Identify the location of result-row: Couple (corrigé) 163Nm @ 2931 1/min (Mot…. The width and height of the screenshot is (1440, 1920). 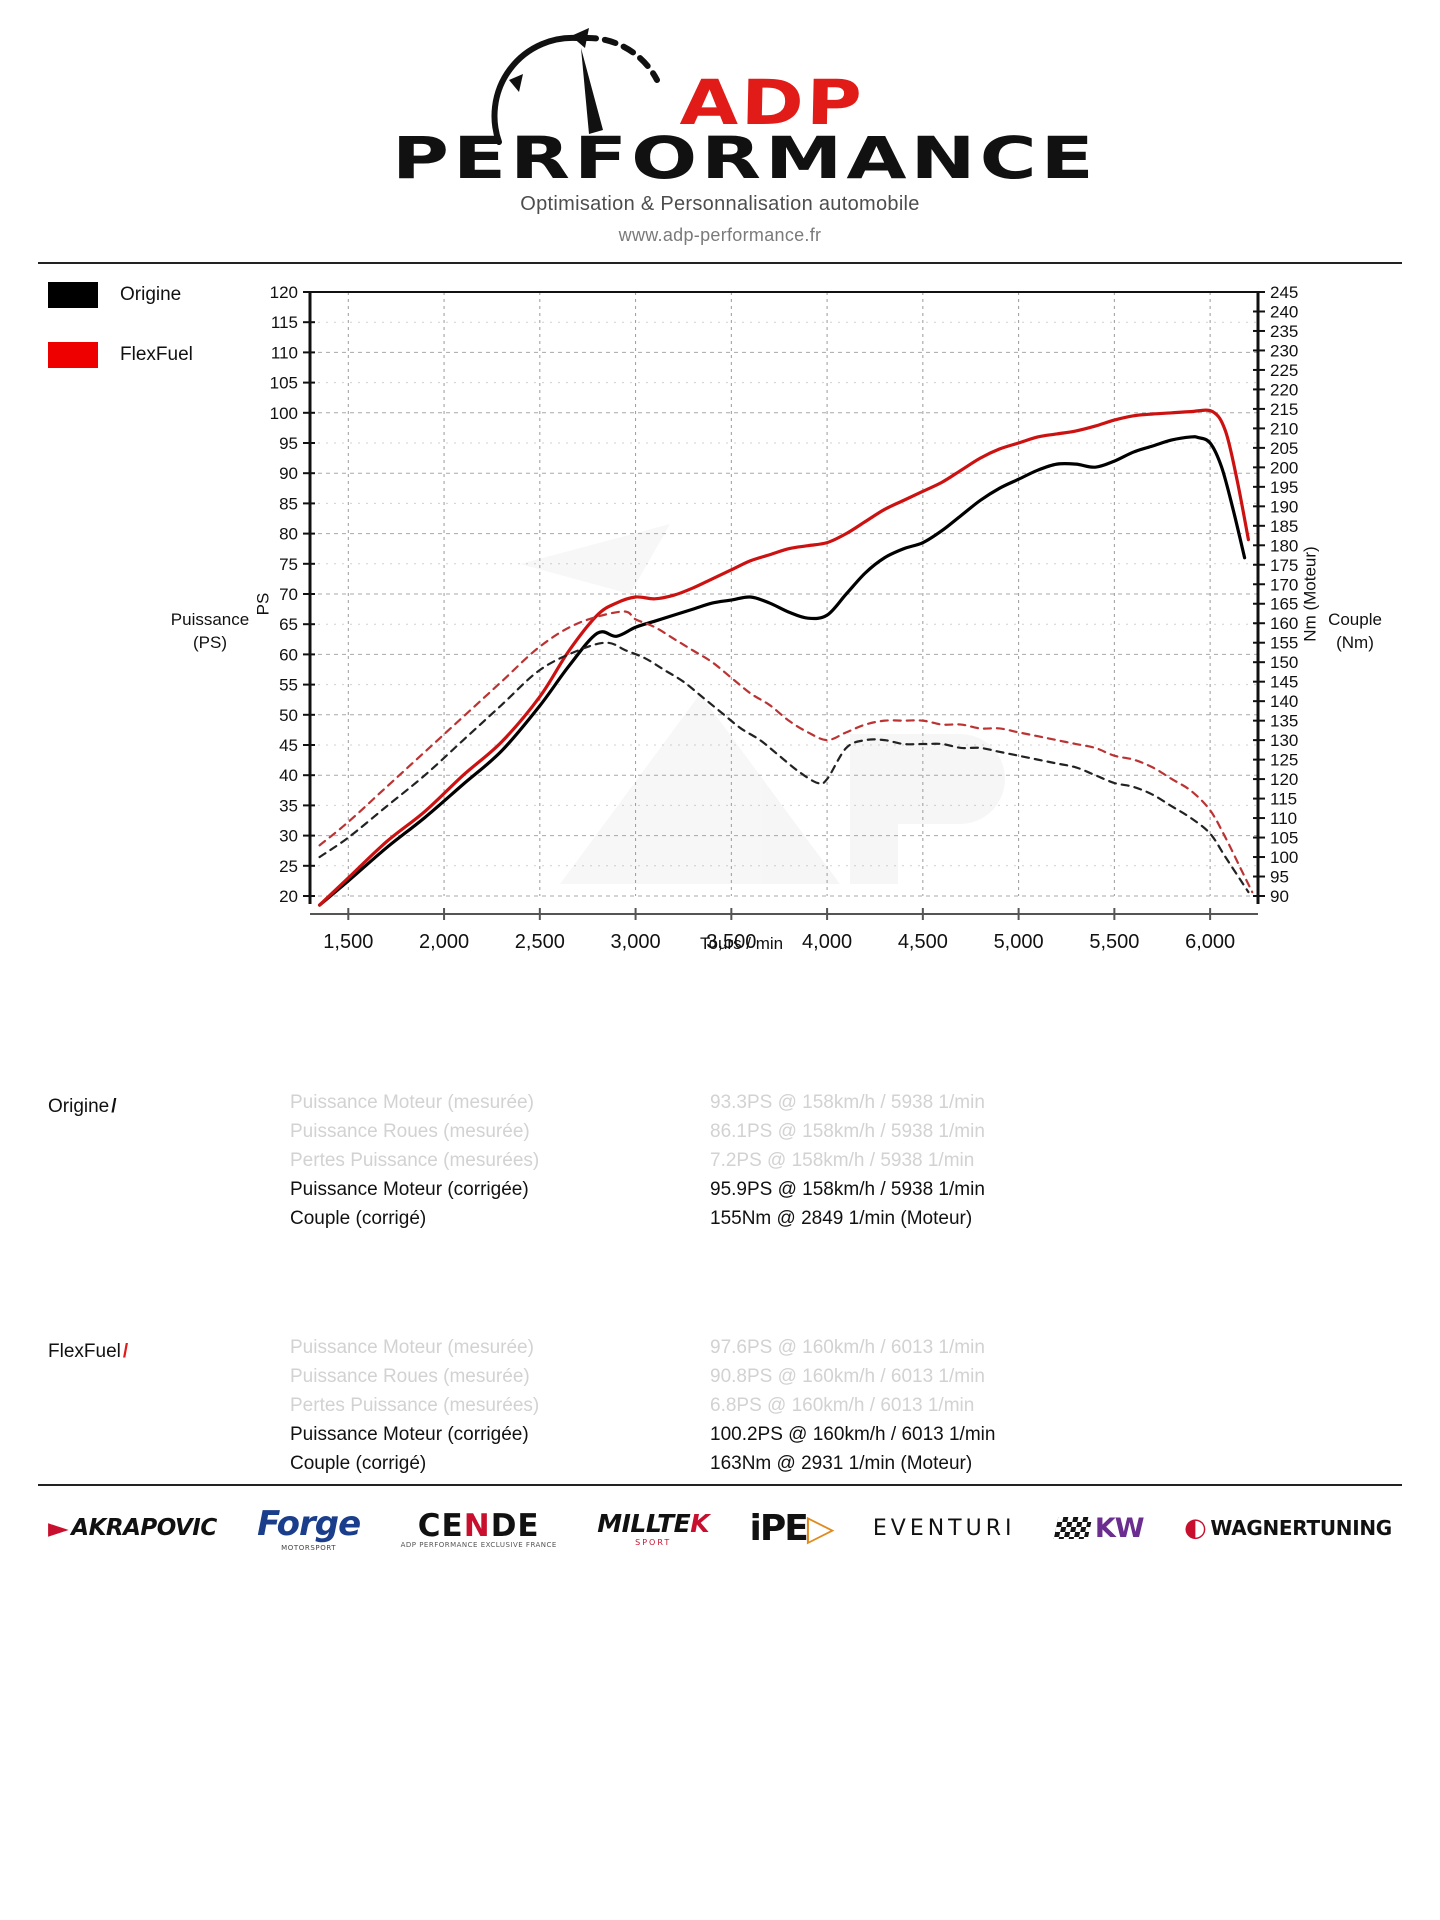
(642, 1463).